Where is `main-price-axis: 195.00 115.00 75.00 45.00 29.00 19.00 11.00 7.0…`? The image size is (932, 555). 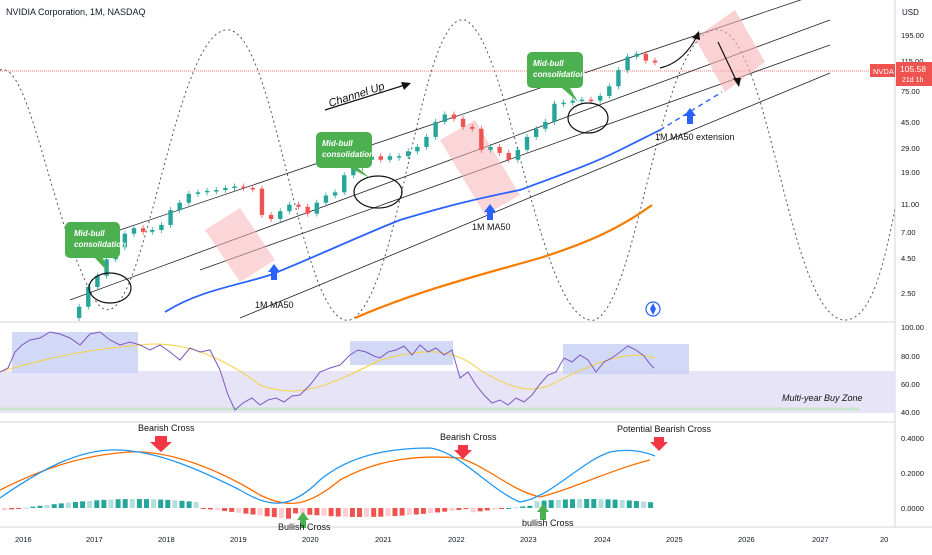 main-price-axis: 195.00 115.00 75.00 45.00 29.00 19.00 11.00 7.0… is located at coordinates (912, 164).